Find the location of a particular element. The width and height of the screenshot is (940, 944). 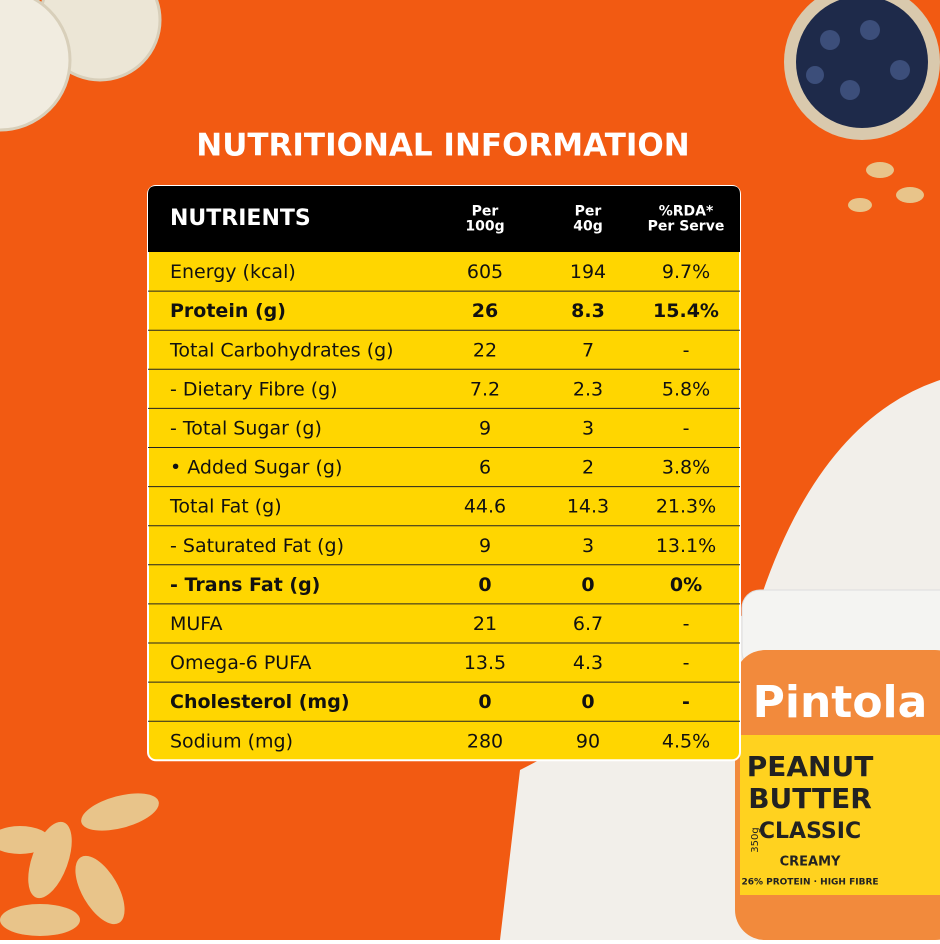

table-cell: 13.1% is located at coordinates (686, 546).